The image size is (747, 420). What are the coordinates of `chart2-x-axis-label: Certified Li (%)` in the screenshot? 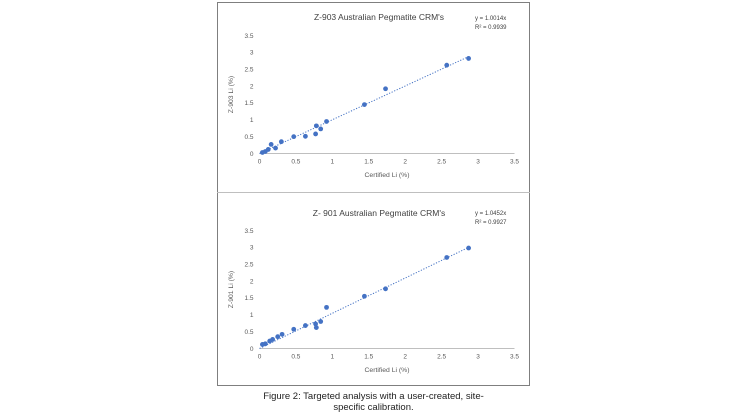 It's located at (387, 370).